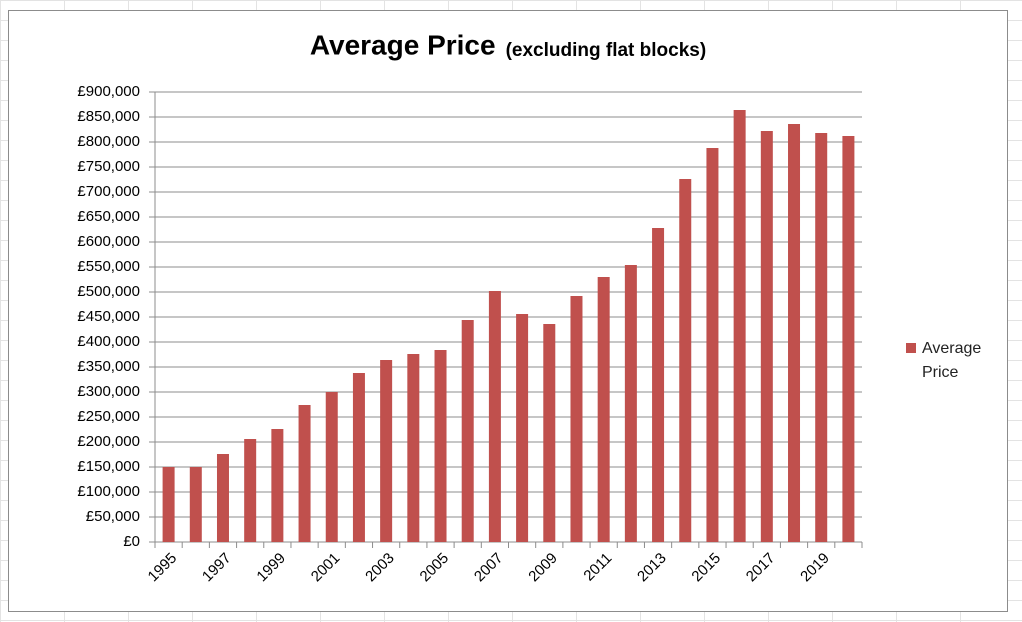 The height and width of the screenshot is (622, 1022). I want to click on y-tick-label: £900,000, so click(108, 91).